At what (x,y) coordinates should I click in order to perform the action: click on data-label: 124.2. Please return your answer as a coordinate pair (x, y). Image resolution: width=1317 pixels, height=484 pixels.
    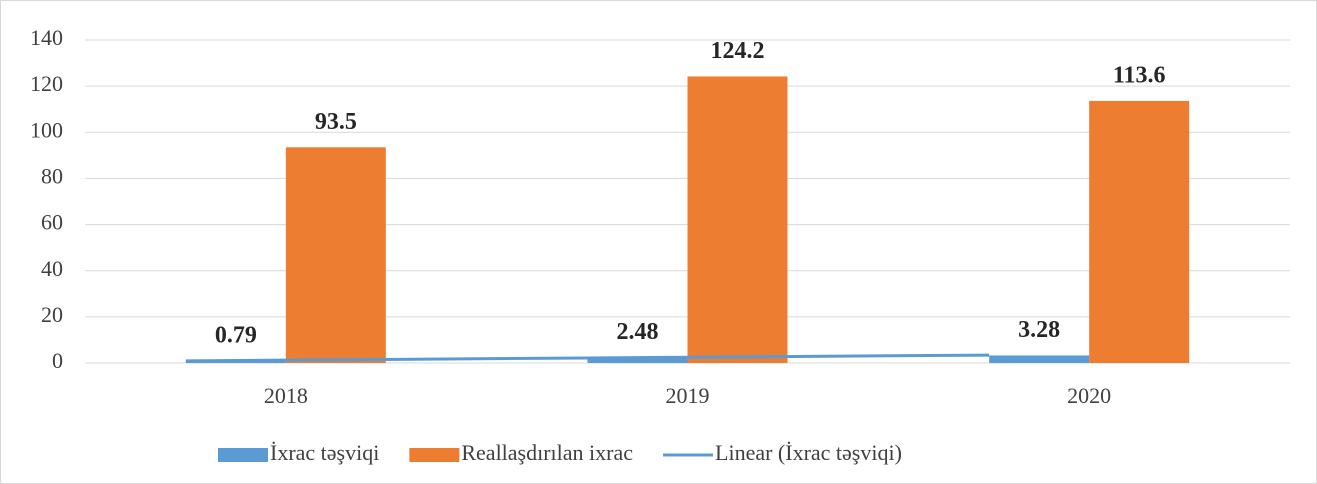
    Looking at the image, I should click on (738, 51).